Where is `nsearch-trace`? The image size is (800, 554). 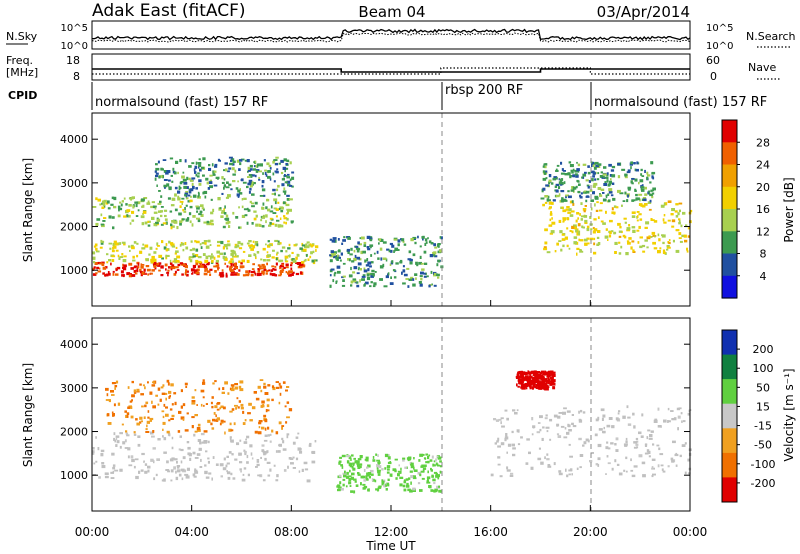 nsearch-trace is located at coordinates (391, 37).